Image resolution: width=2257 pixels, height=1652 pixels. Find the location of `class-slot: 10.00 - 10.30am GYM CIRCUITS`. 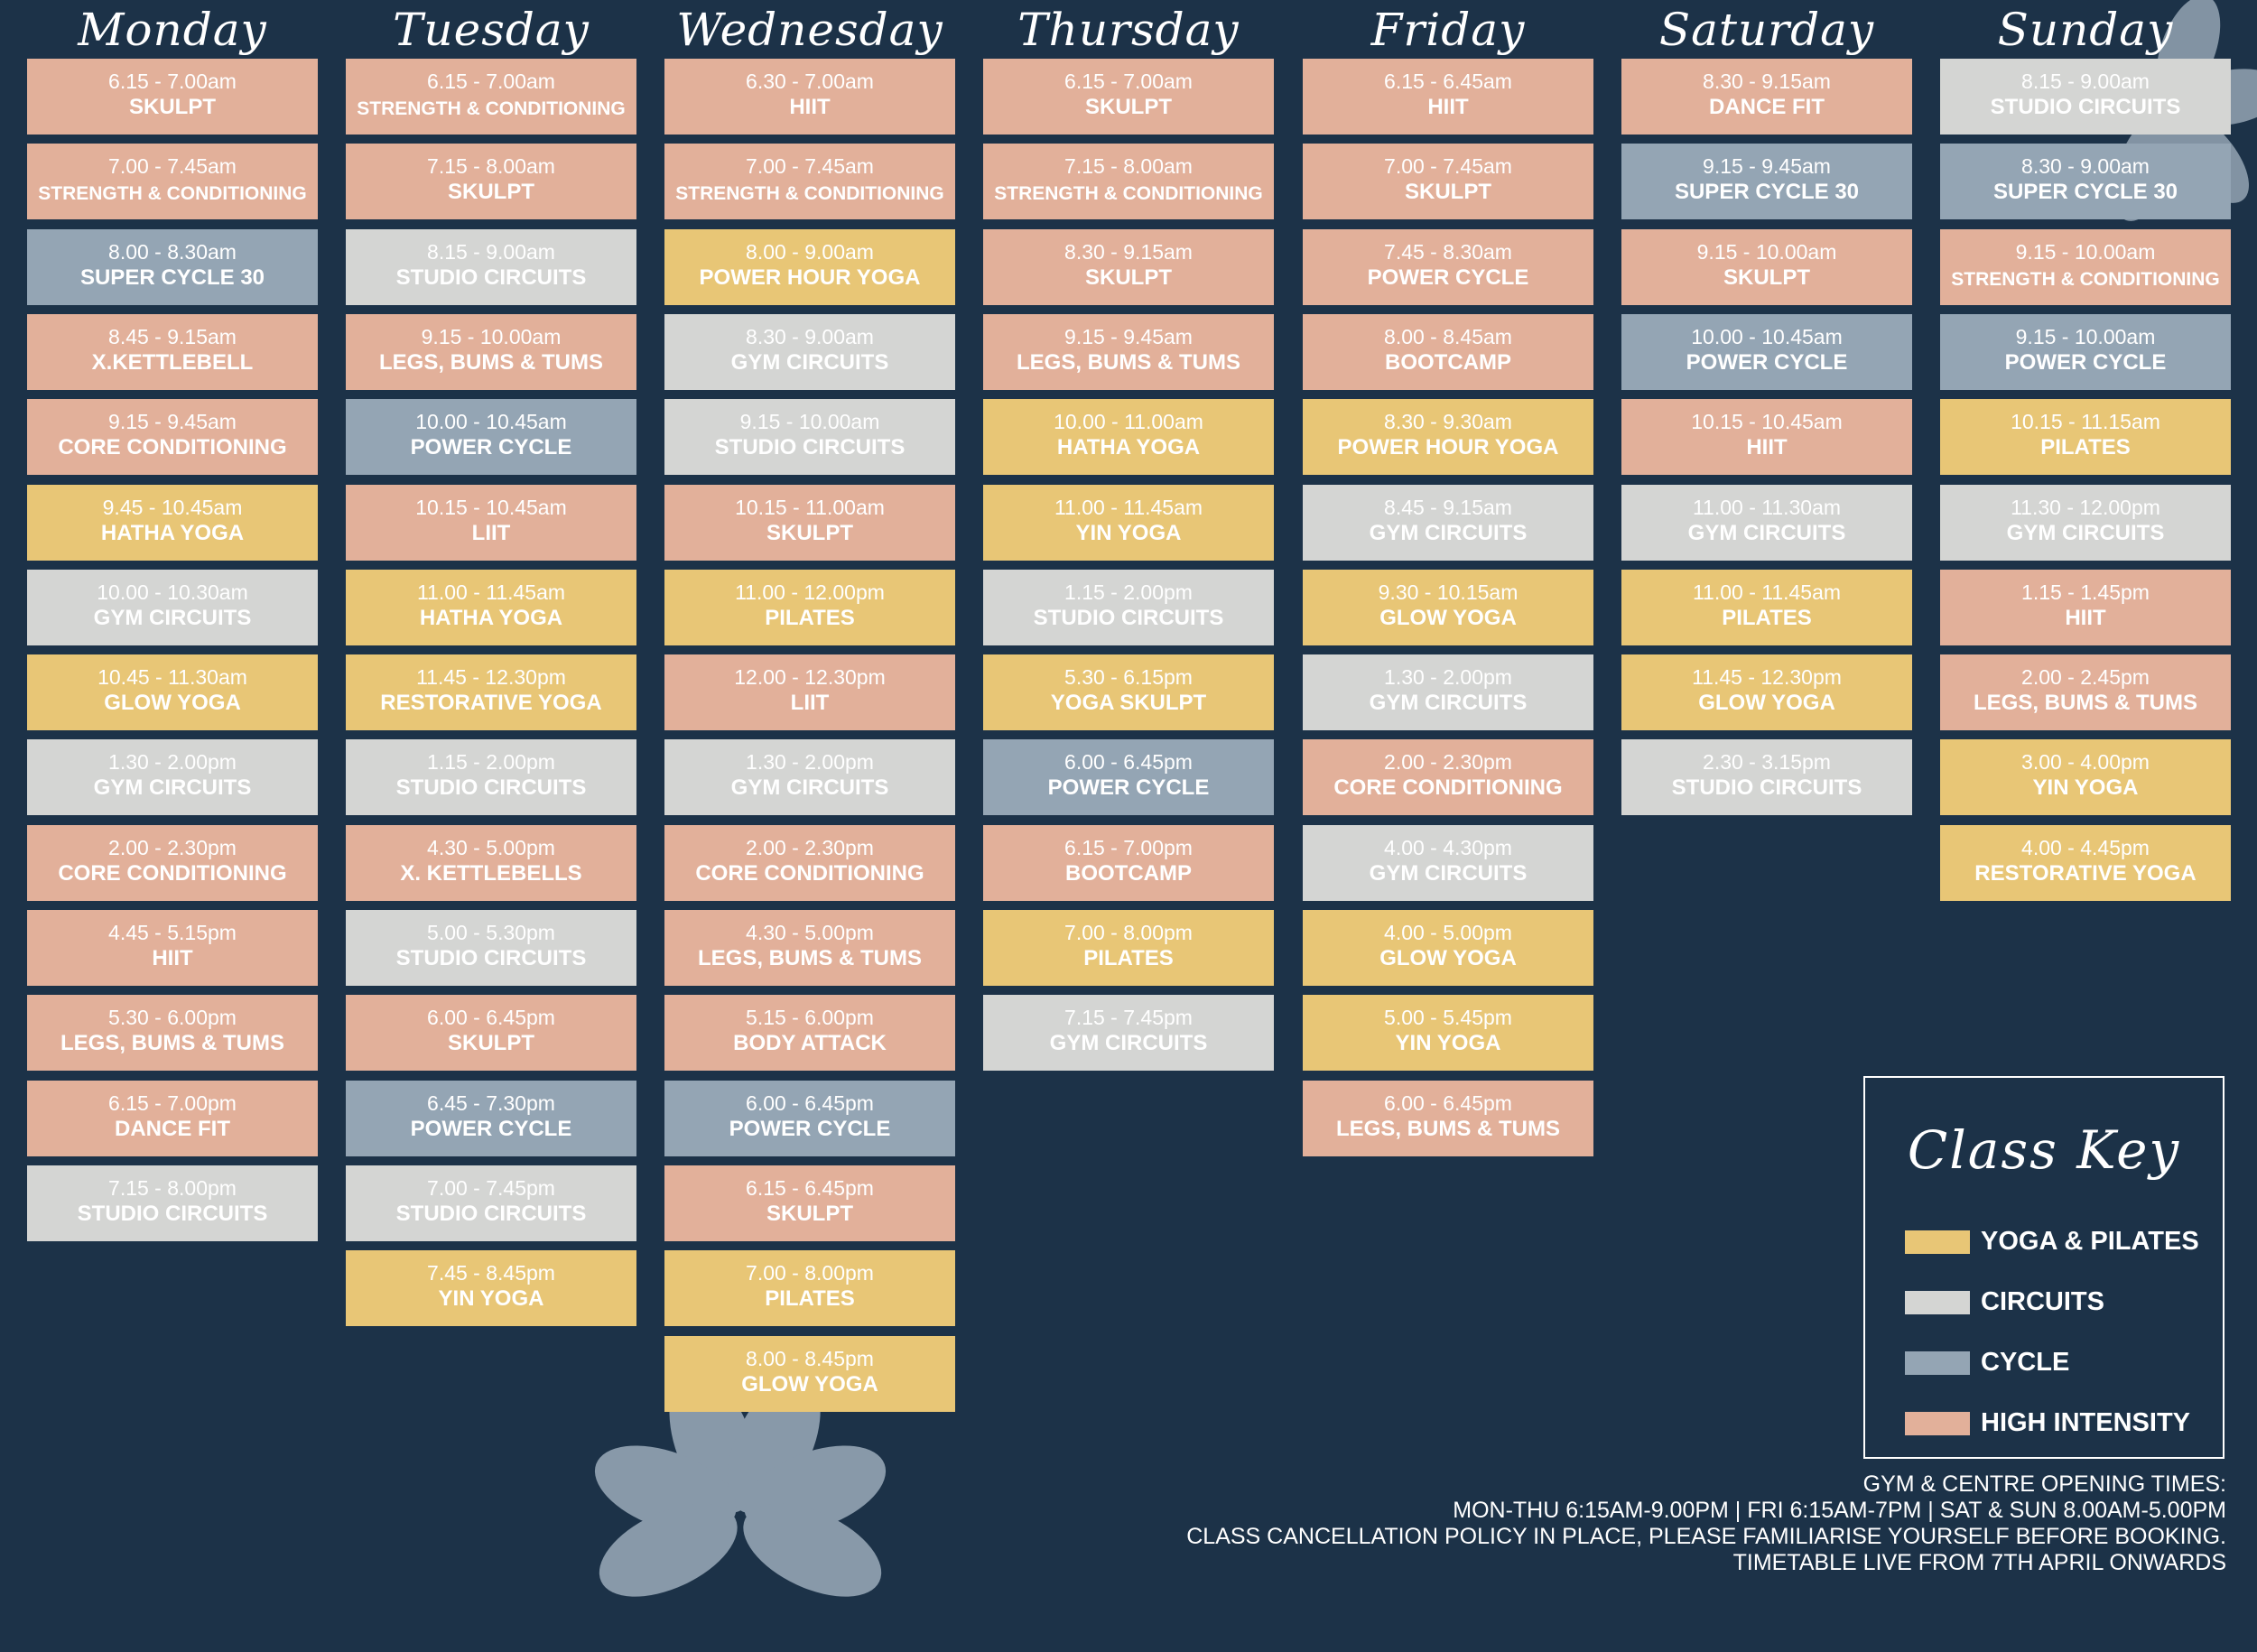

class-slot: 10.00 - 10.30am GYM CIRCUITS is located at coordinates (173, 607).